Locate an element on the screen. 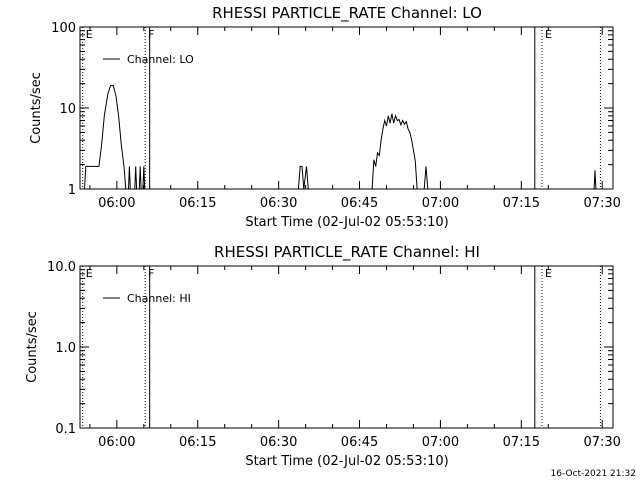 The width and height of the screenshot is (640, 480). y-tick-label: 100 is located at coordinates (63, 28).